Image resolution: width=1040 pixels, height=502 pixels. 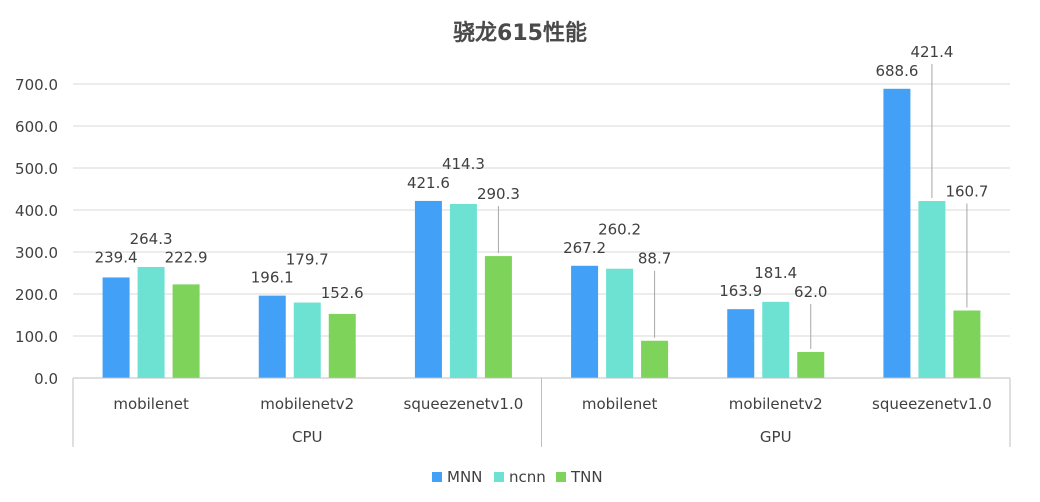 What do you see at coordinates (740, 291) in the screenshot?
I see `data-label: 163.9` at bounding box center [740, 291].